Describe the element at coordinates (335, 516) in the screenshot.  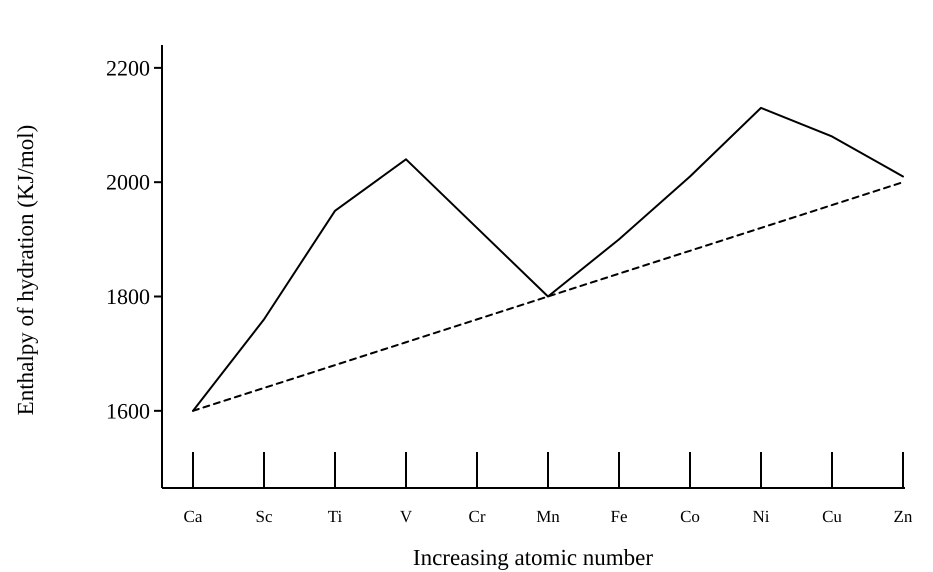
I see `x-tick-label: Ti` at that location.